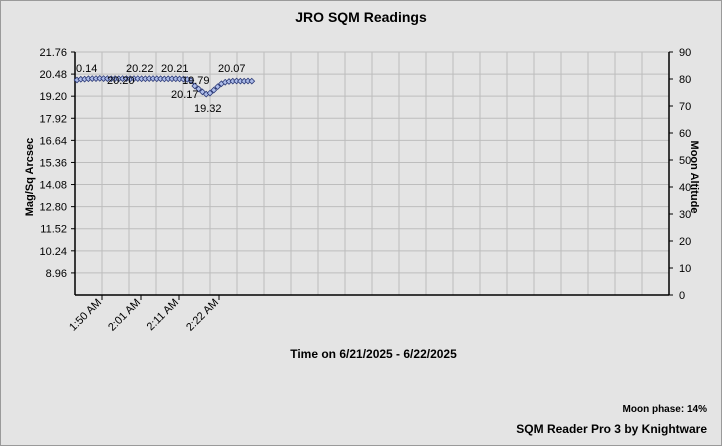 This screenshot has width=722, height=446. Describe the element at coordinates (685, 134) in the screenshot. I see `y2-tick-label: 60` at that location.